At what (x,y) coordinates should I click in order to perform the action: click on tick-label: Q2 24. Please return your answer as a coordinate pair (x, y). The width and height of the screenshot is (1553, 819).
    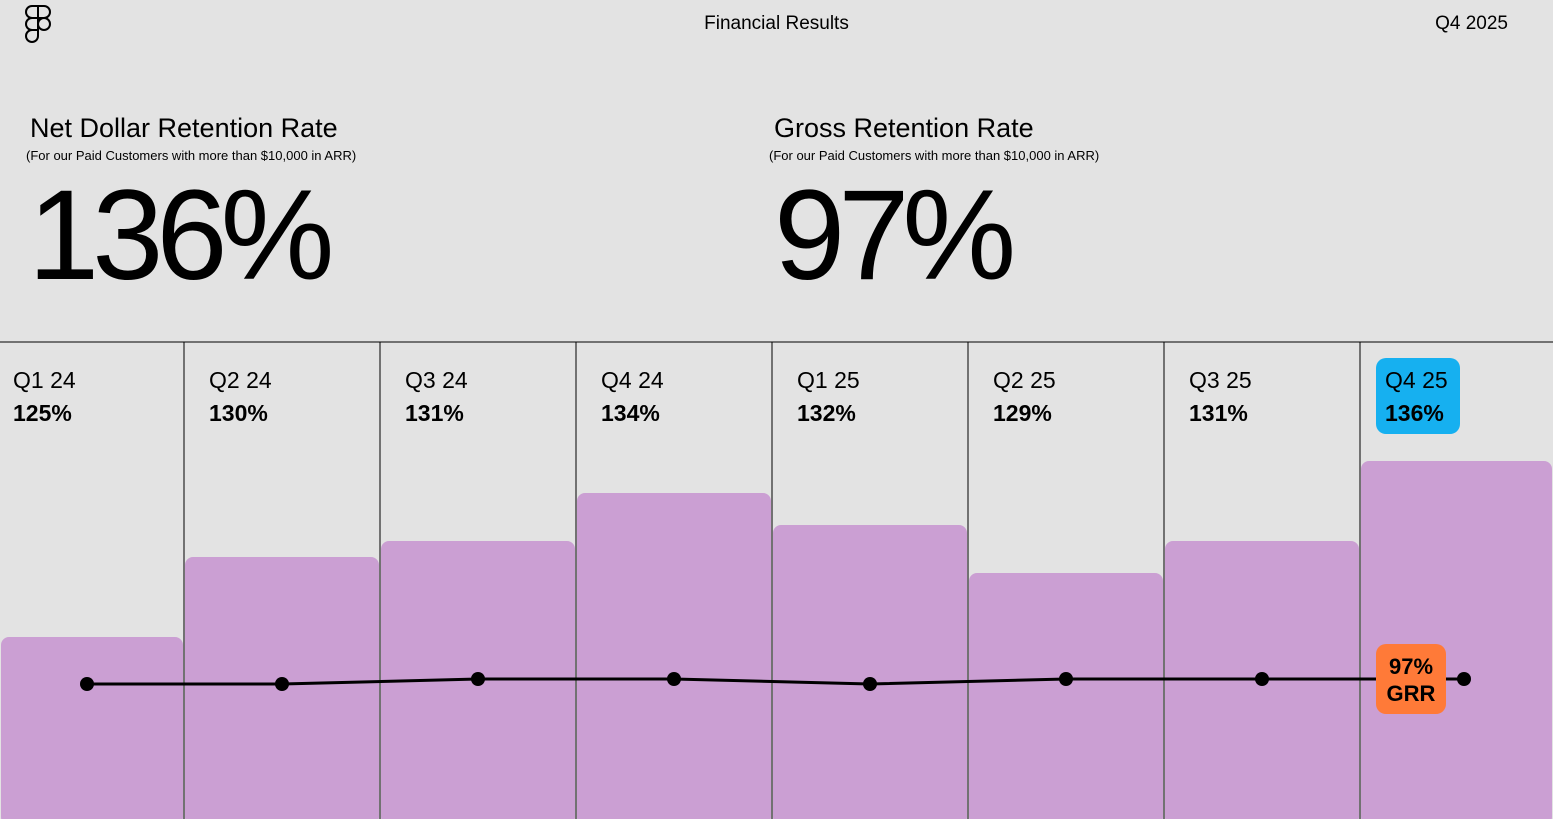
    Looking at the image, I should click on (240, 380).